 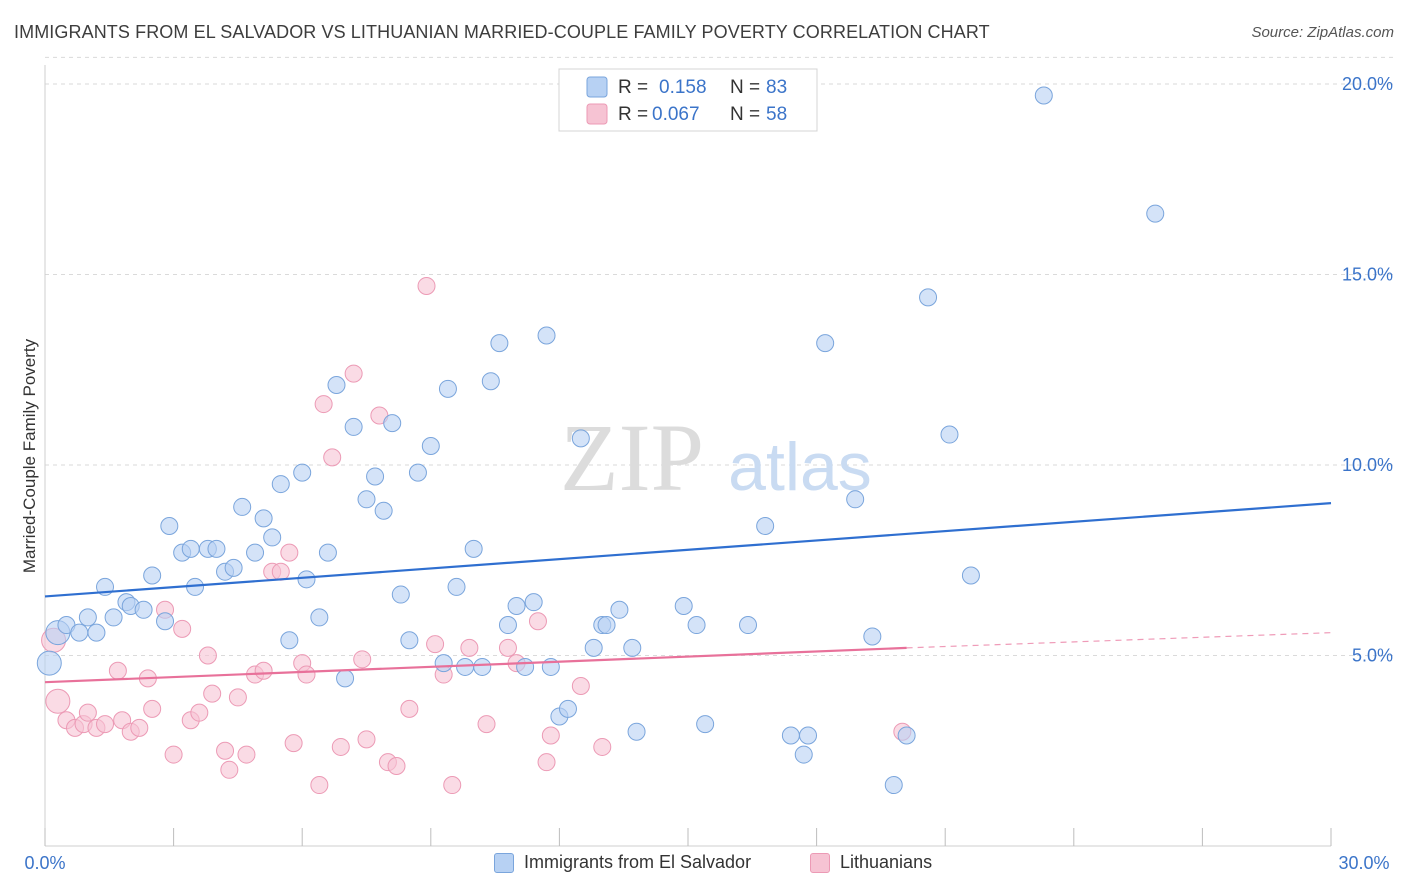 I want to click on y-tick-label: 10.0%, so click(x=1367, y=465).